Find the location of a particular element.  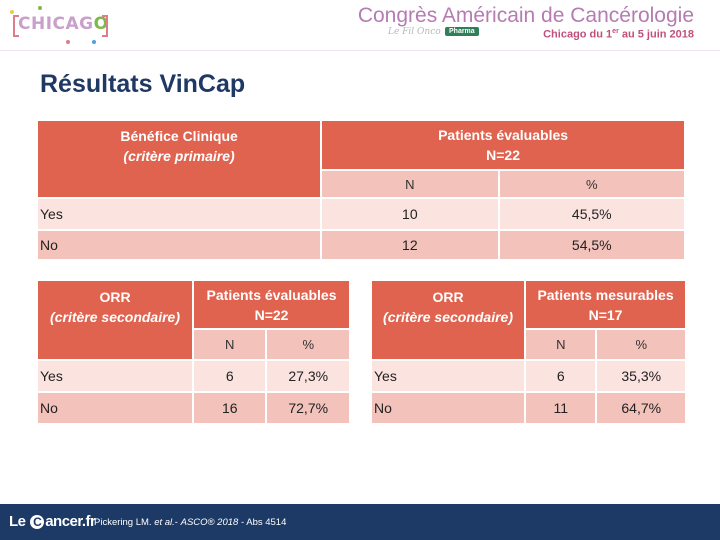

chicago-logo: CHICAGO is located at coordinates (60, 25).